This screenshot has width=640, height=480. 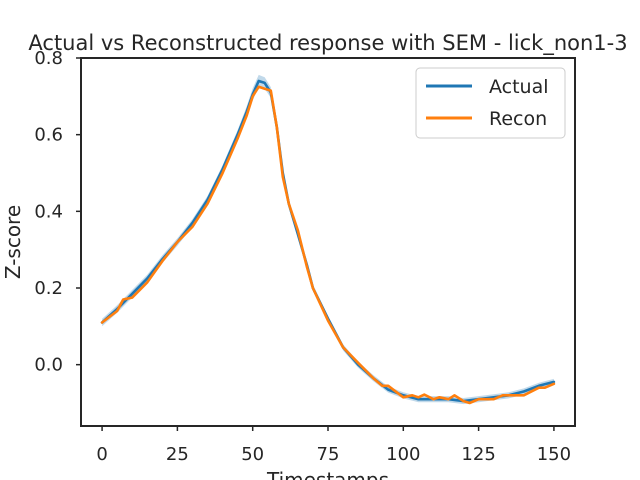 What do you see at coordinates (13, 242) in the screenshot?
I see `y-axis-label: Z-score` at bounding box center [13, 242].